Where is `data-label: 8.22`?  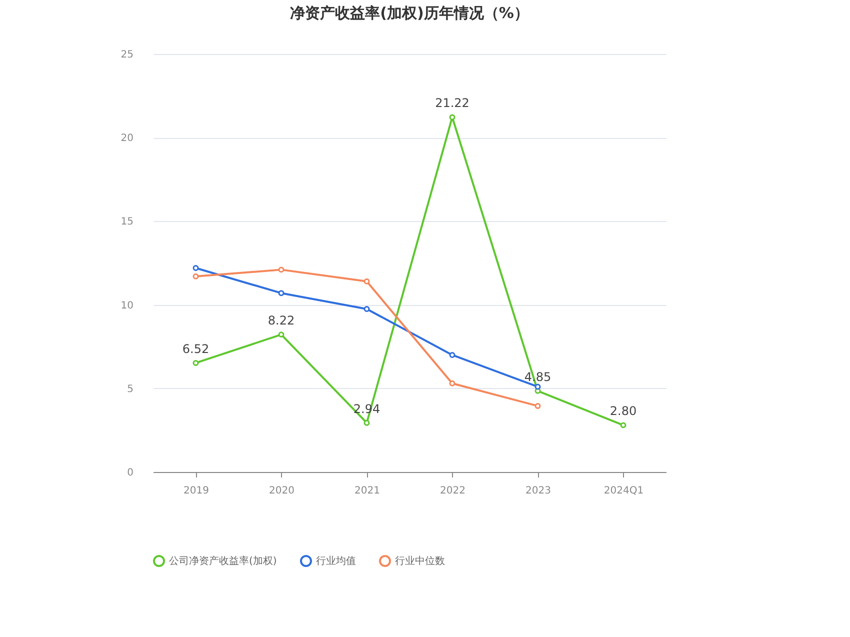 data-label: 8.22 is located at coordinates (281, 321).